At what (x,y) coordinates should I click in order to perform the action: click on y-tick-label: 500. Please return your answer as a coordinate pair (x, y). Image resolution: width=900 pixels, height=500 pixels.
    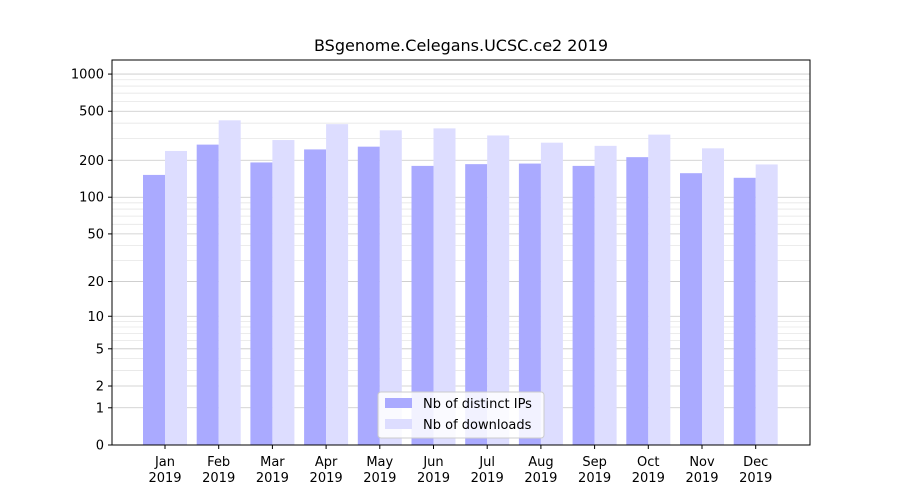
    Looking at the image, I should click on (91, 112).